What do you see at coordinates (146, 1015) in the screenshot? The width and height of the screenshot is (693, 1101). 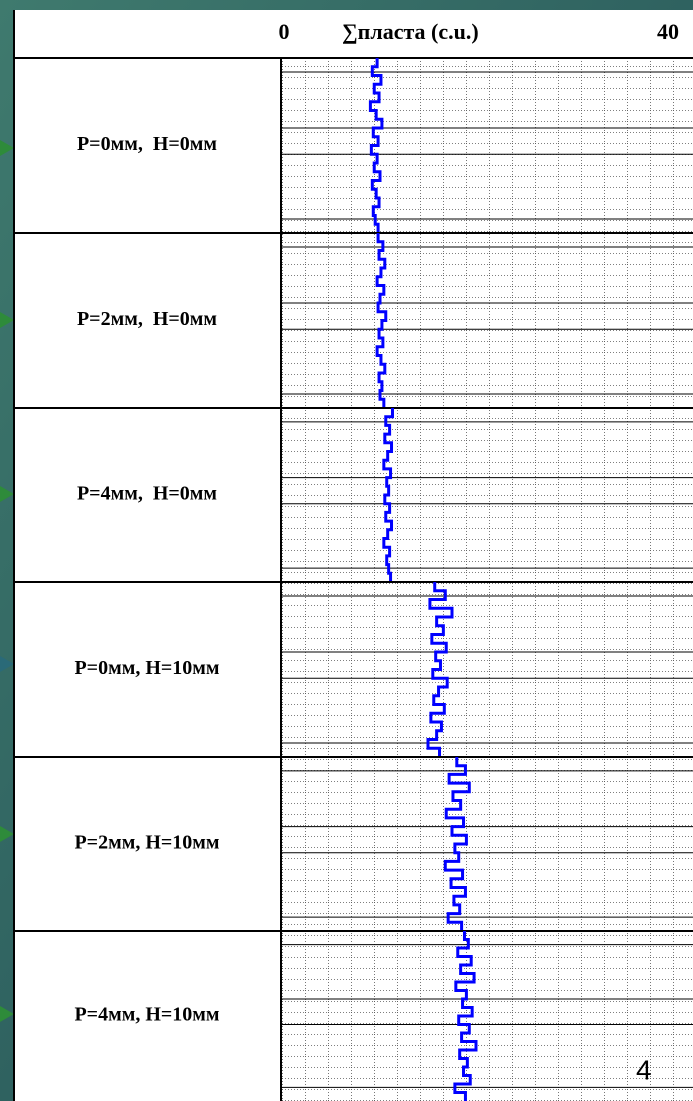 I see `panel-label: P=4мм, H=10мм` at bounding box center [146, 1015].